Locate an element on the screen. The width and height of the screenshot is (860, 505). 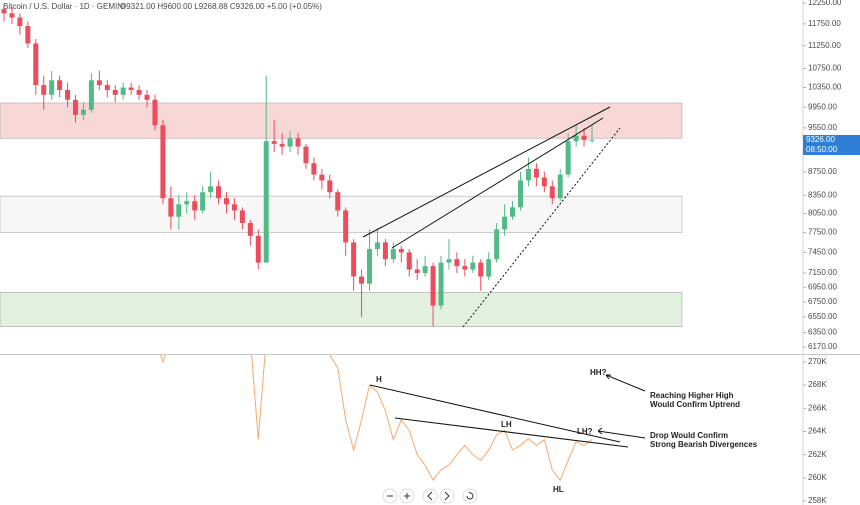
price-tag-price: 9326.00 is located at coordinates (820, 139).